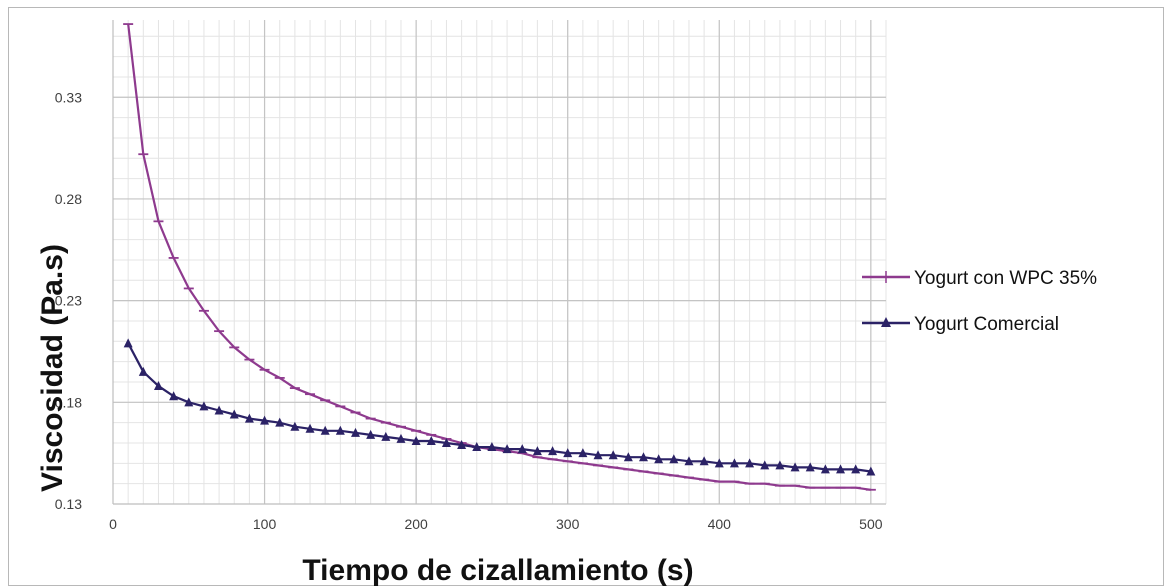 The image size is (1170, 588). What do you see at coordinates (113, 524) in the screenshot?
I see `x-tick-label: 0` at bounding box center [113, 524].